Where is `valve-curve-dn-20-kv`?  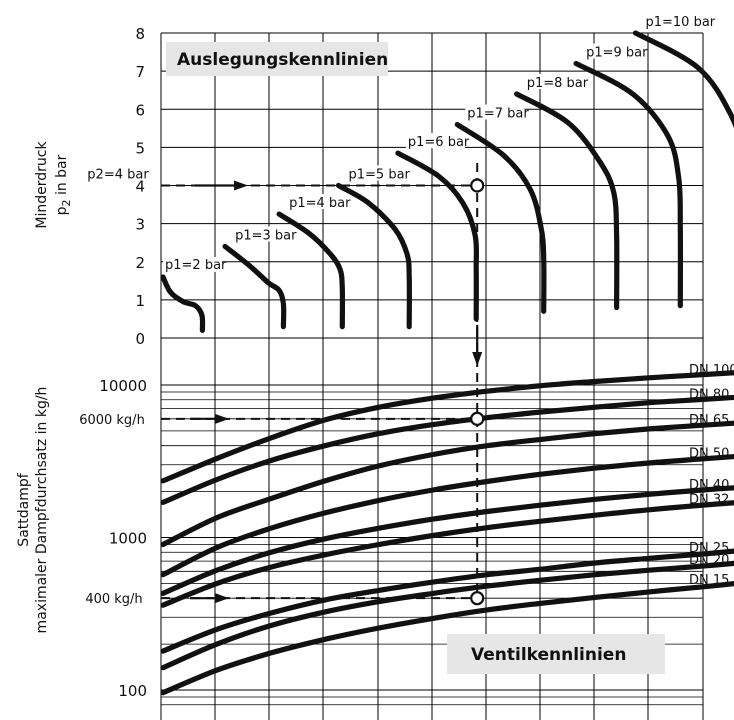 valve-curve-dn-20-kv is located at coordinates (447, 615).